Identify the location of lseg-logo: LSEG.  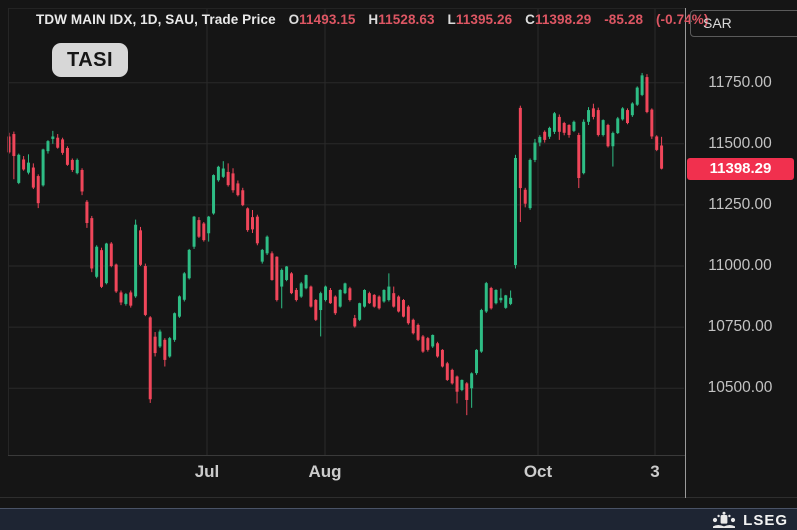
(749, 520).